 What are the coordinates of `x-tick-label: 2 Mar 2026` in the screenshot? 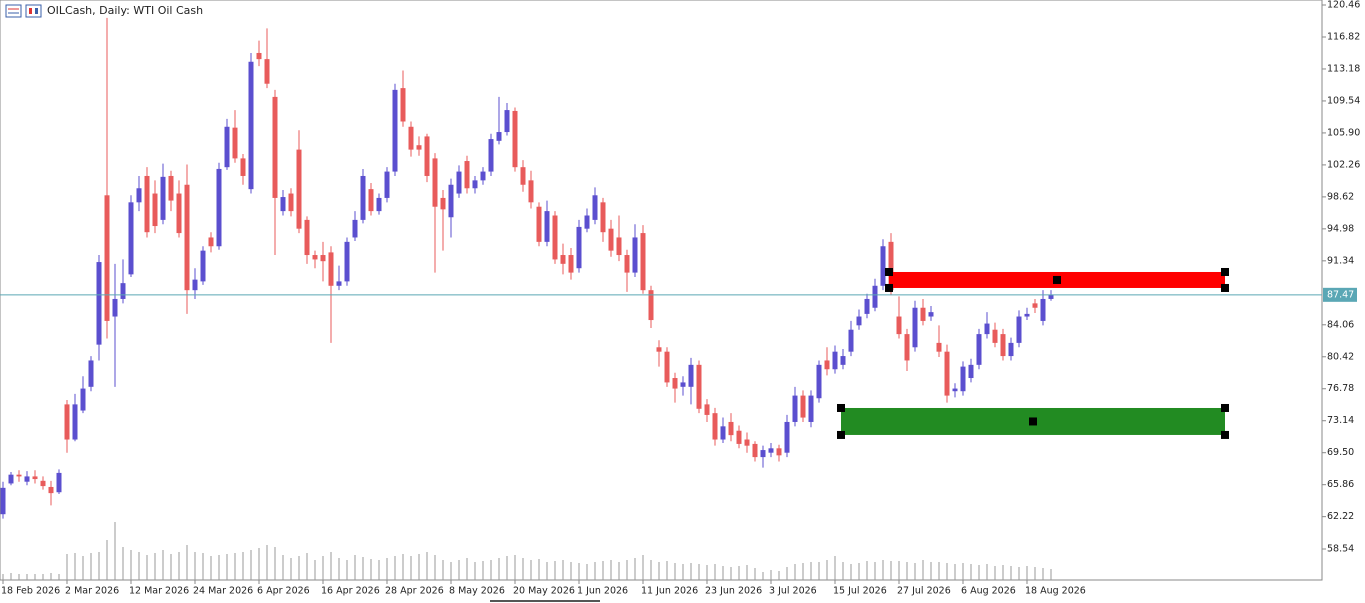 It's located at (92, 591).